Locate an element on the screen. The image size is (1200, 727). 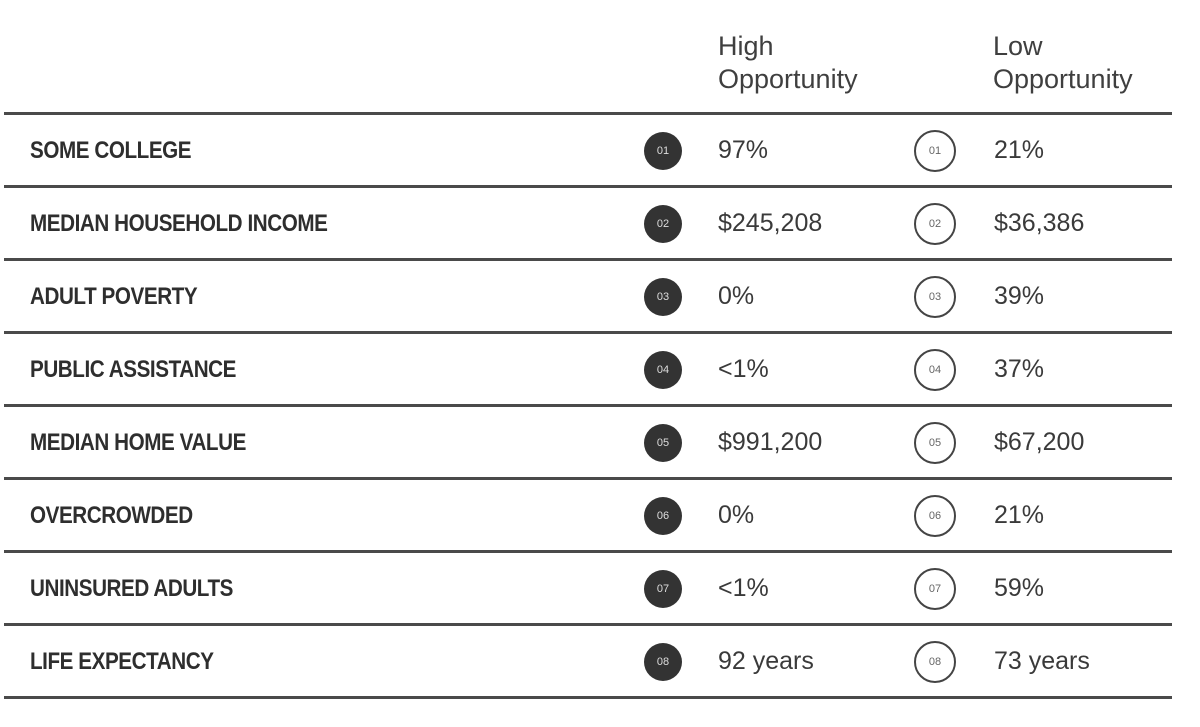
table-row: MEDIAN HOME VALUE 05 $991,200 05 $67,200 is located at coordinates (588, 440).